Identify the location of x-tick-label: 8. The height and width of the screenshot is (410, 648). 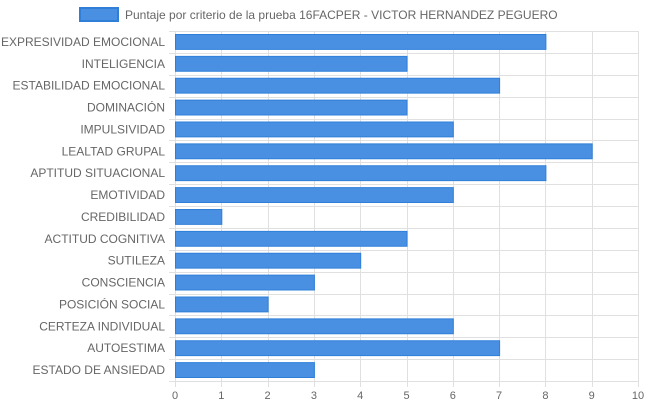
(545, 396).